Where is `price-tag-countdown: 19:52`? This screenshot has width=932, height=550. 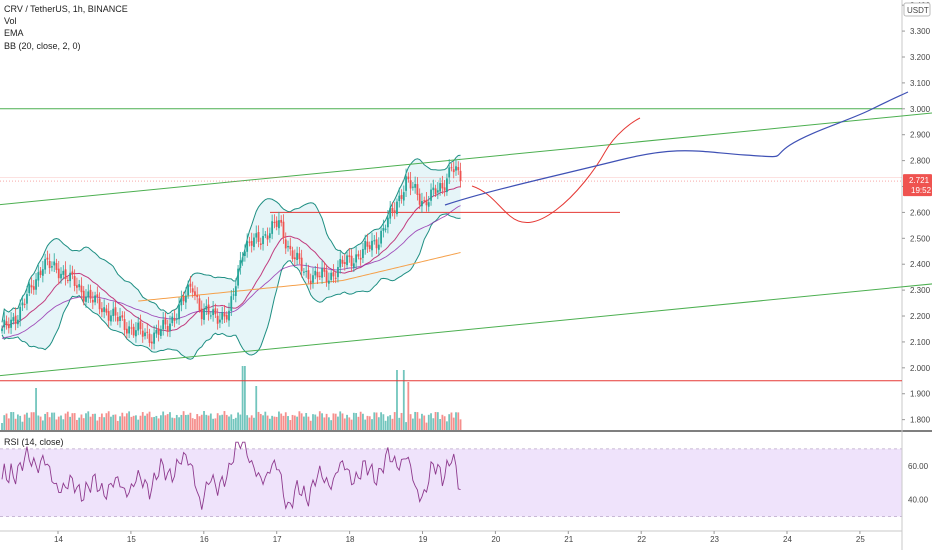
price-tag-countdown: 19:52 is located at coordinates (921, 190).